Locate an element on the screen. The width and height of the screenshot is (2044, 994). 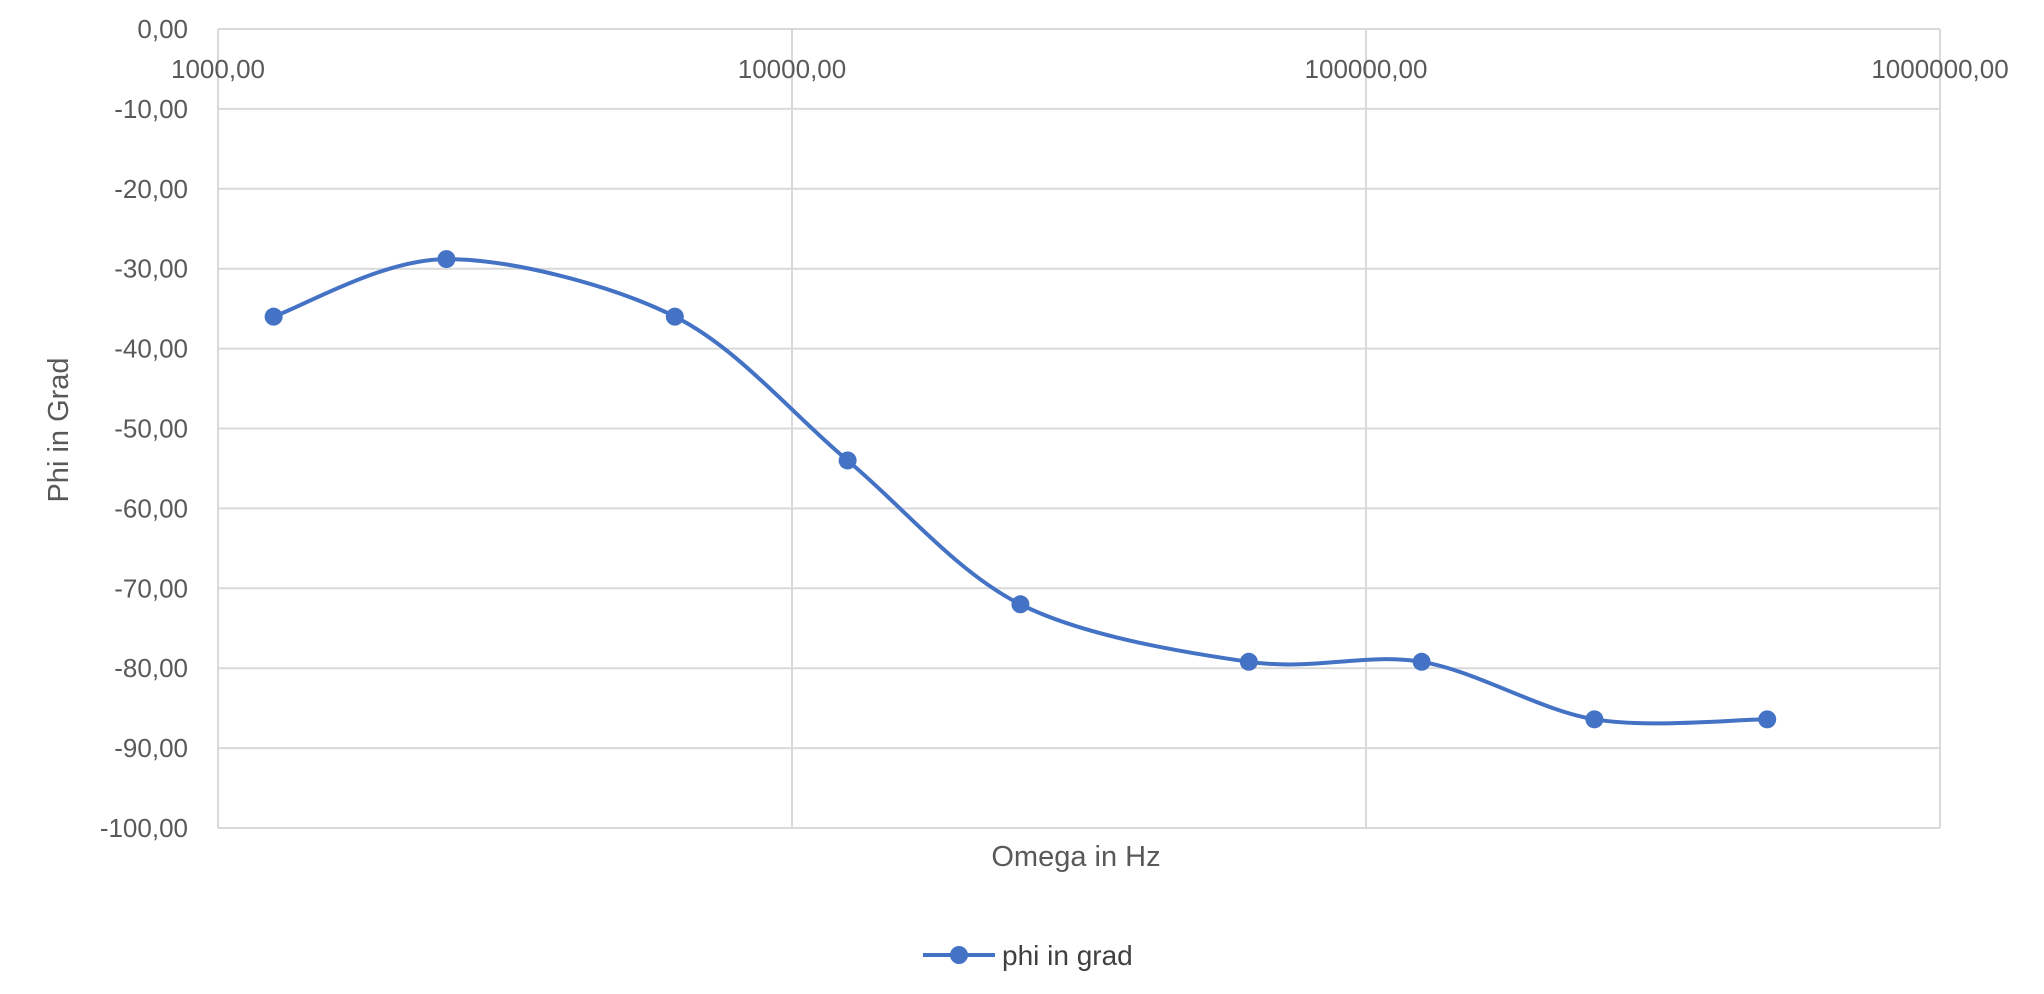
legend-label: phi in grad is located at coordinates (1067, 955).